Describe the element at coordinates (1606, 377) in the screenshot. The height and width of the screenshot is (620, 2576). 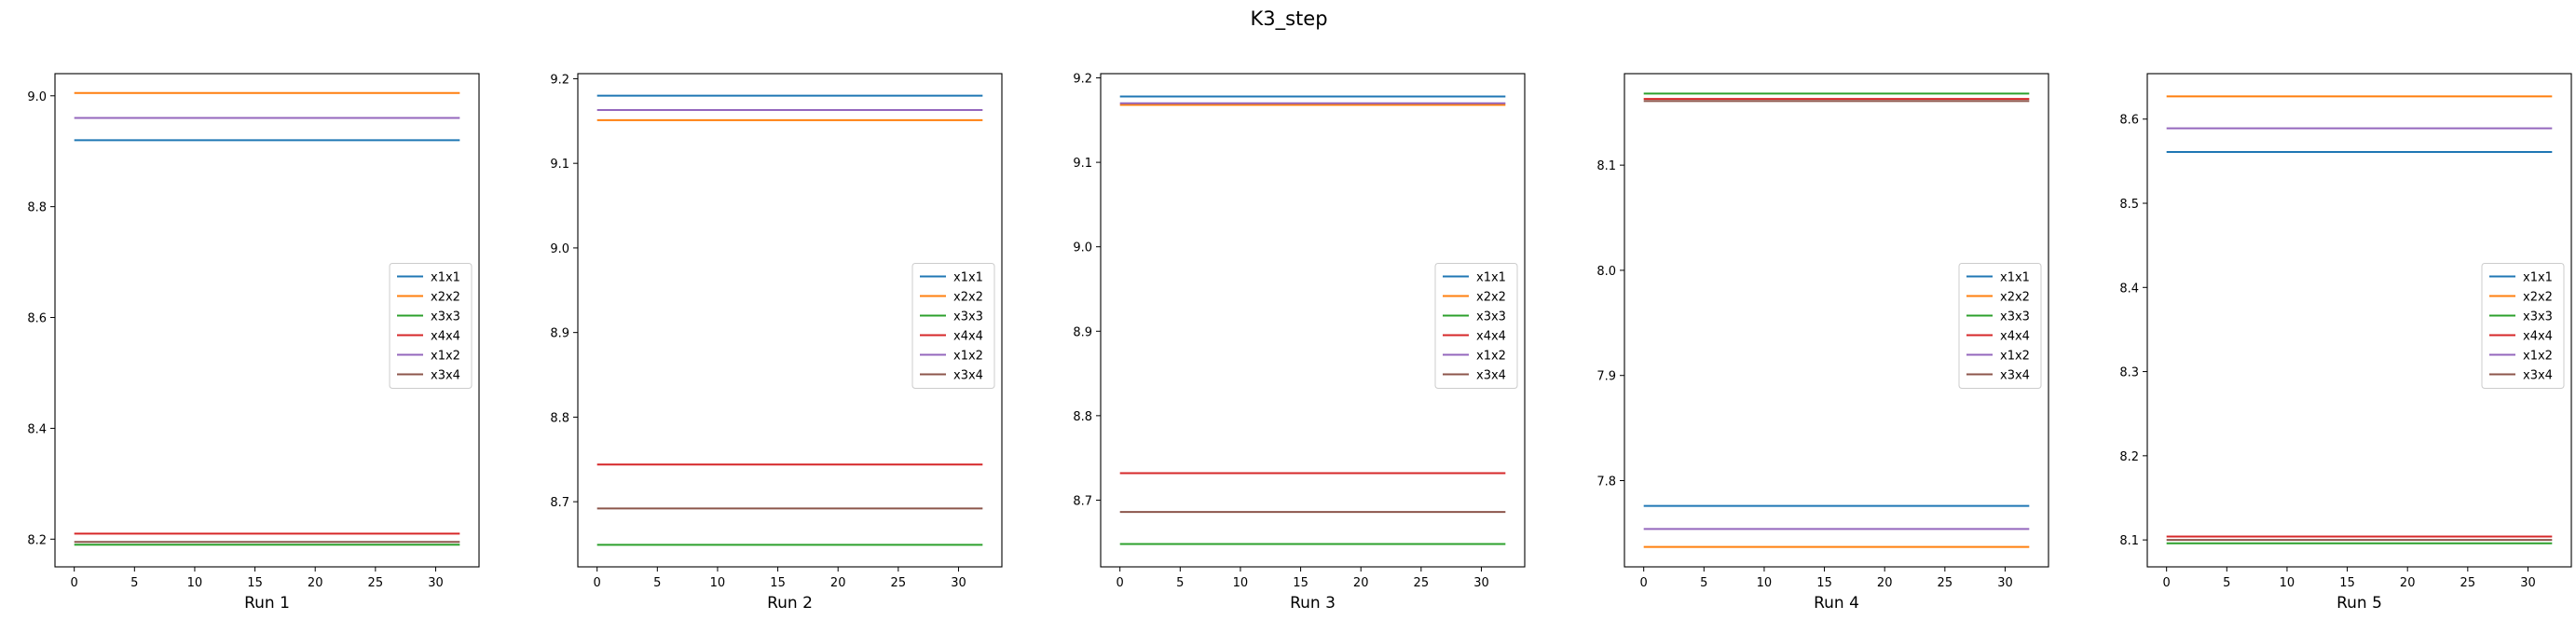
I see `y-tick-label: 7.9` at that location.